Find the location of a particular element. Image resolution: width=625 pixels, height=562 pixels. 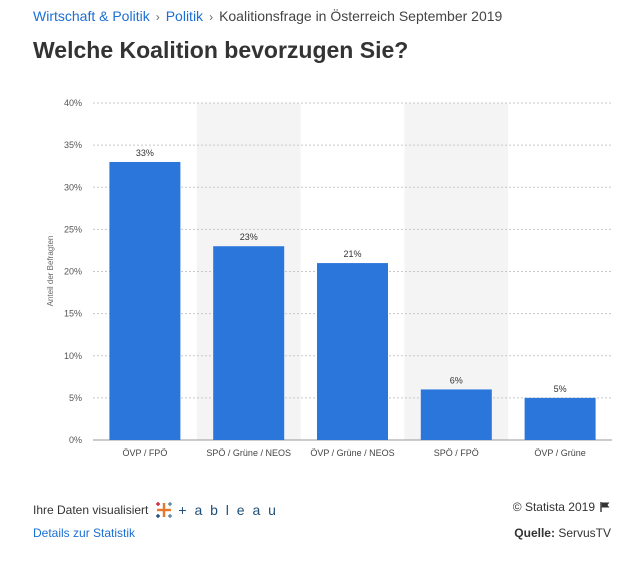

bar-value-label: 6% is located at coordinates (456, 380).